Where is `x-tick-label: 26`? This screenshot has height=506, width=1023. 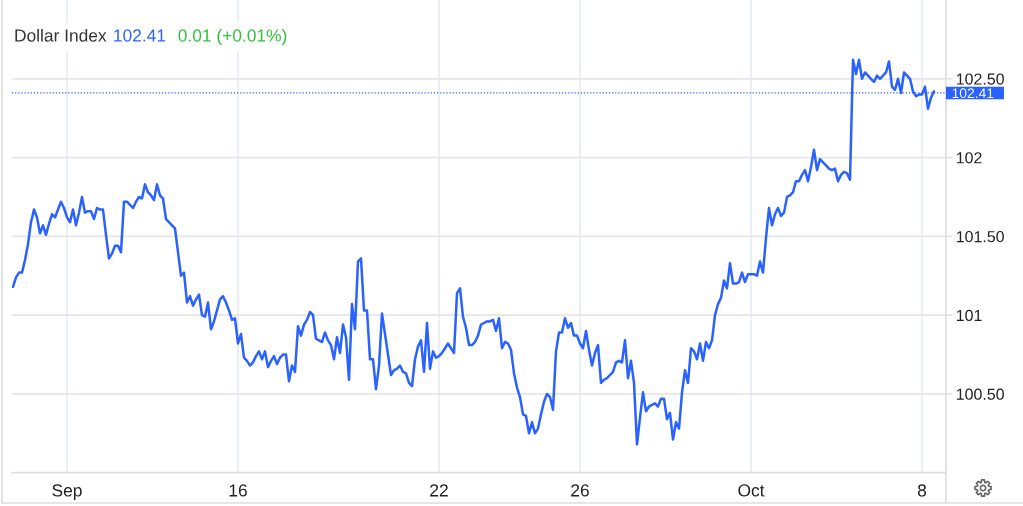 x-tick-label: 26 is located at coordinates (580, 490).